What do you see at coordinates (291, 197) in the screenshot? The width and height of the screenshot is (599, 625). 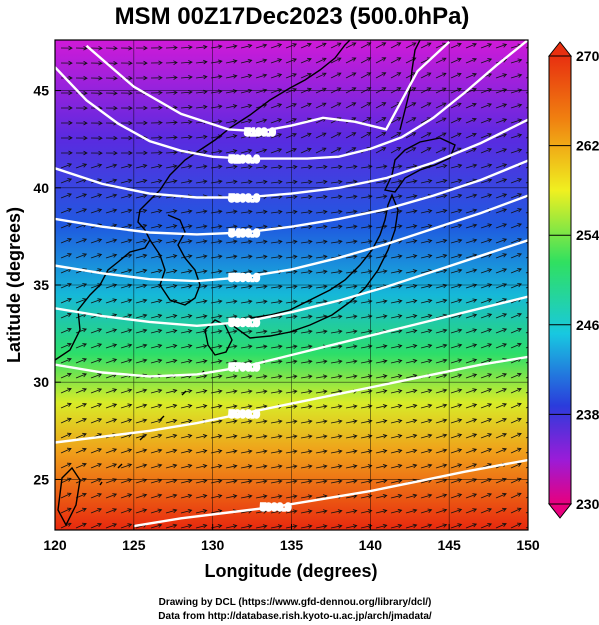 I see `contour-line` at bounding box center [291, 197].